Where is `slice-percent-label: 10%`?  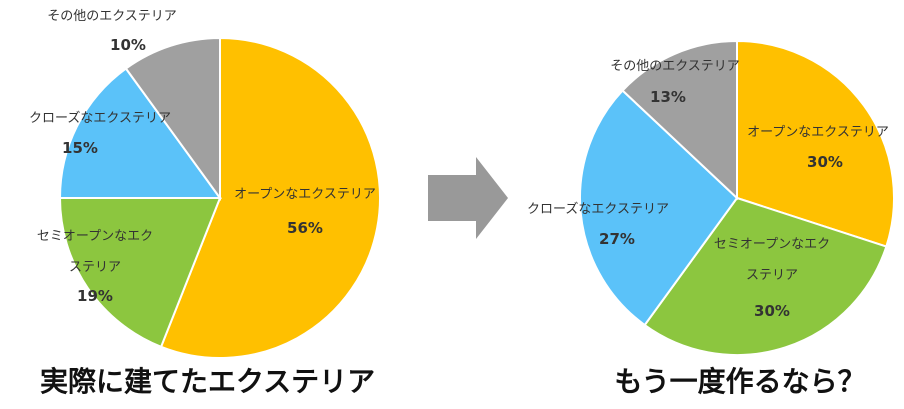 slice-percent-label: 10% is located at coordinates (128, 45).